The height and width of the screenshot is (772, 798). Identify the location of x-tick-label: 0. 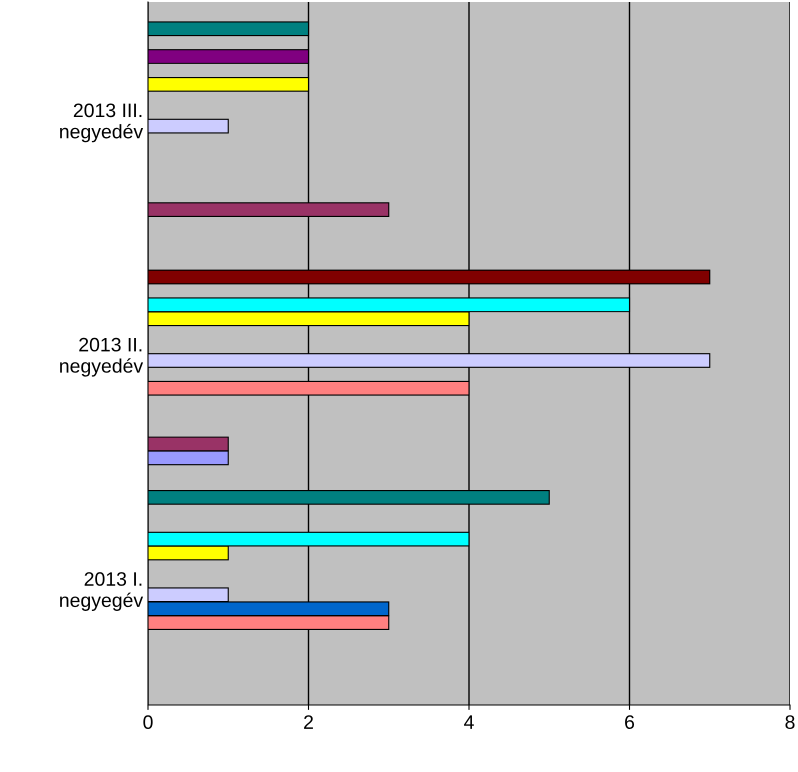
(148, 722).